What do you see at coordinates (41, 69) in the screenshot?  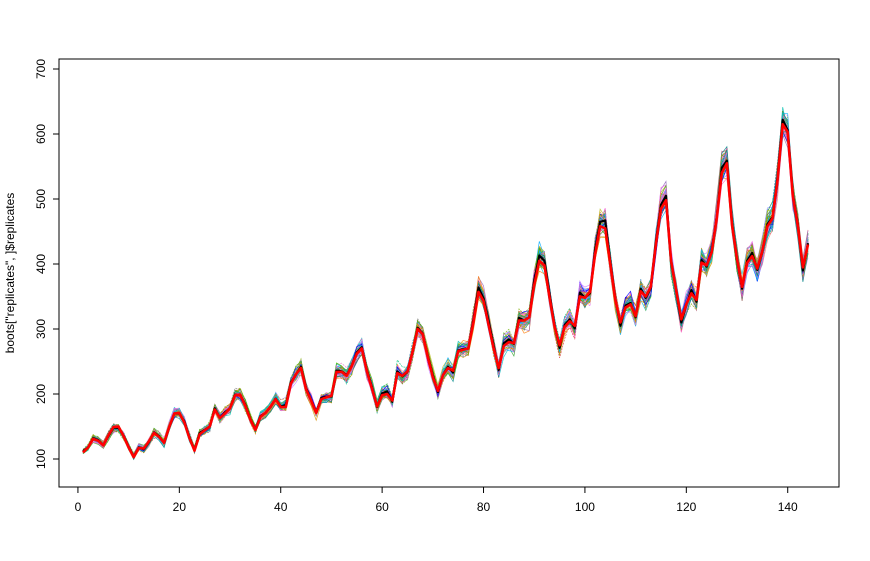 I see `y-tick-label: 700` at bounding box center [41, 69].